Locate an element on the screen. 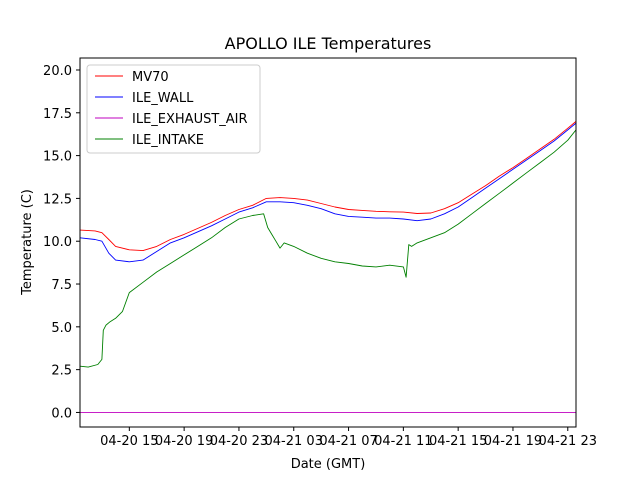  chart-title: APOLLO ILE Temperatures is located at coordinates (328, 43).